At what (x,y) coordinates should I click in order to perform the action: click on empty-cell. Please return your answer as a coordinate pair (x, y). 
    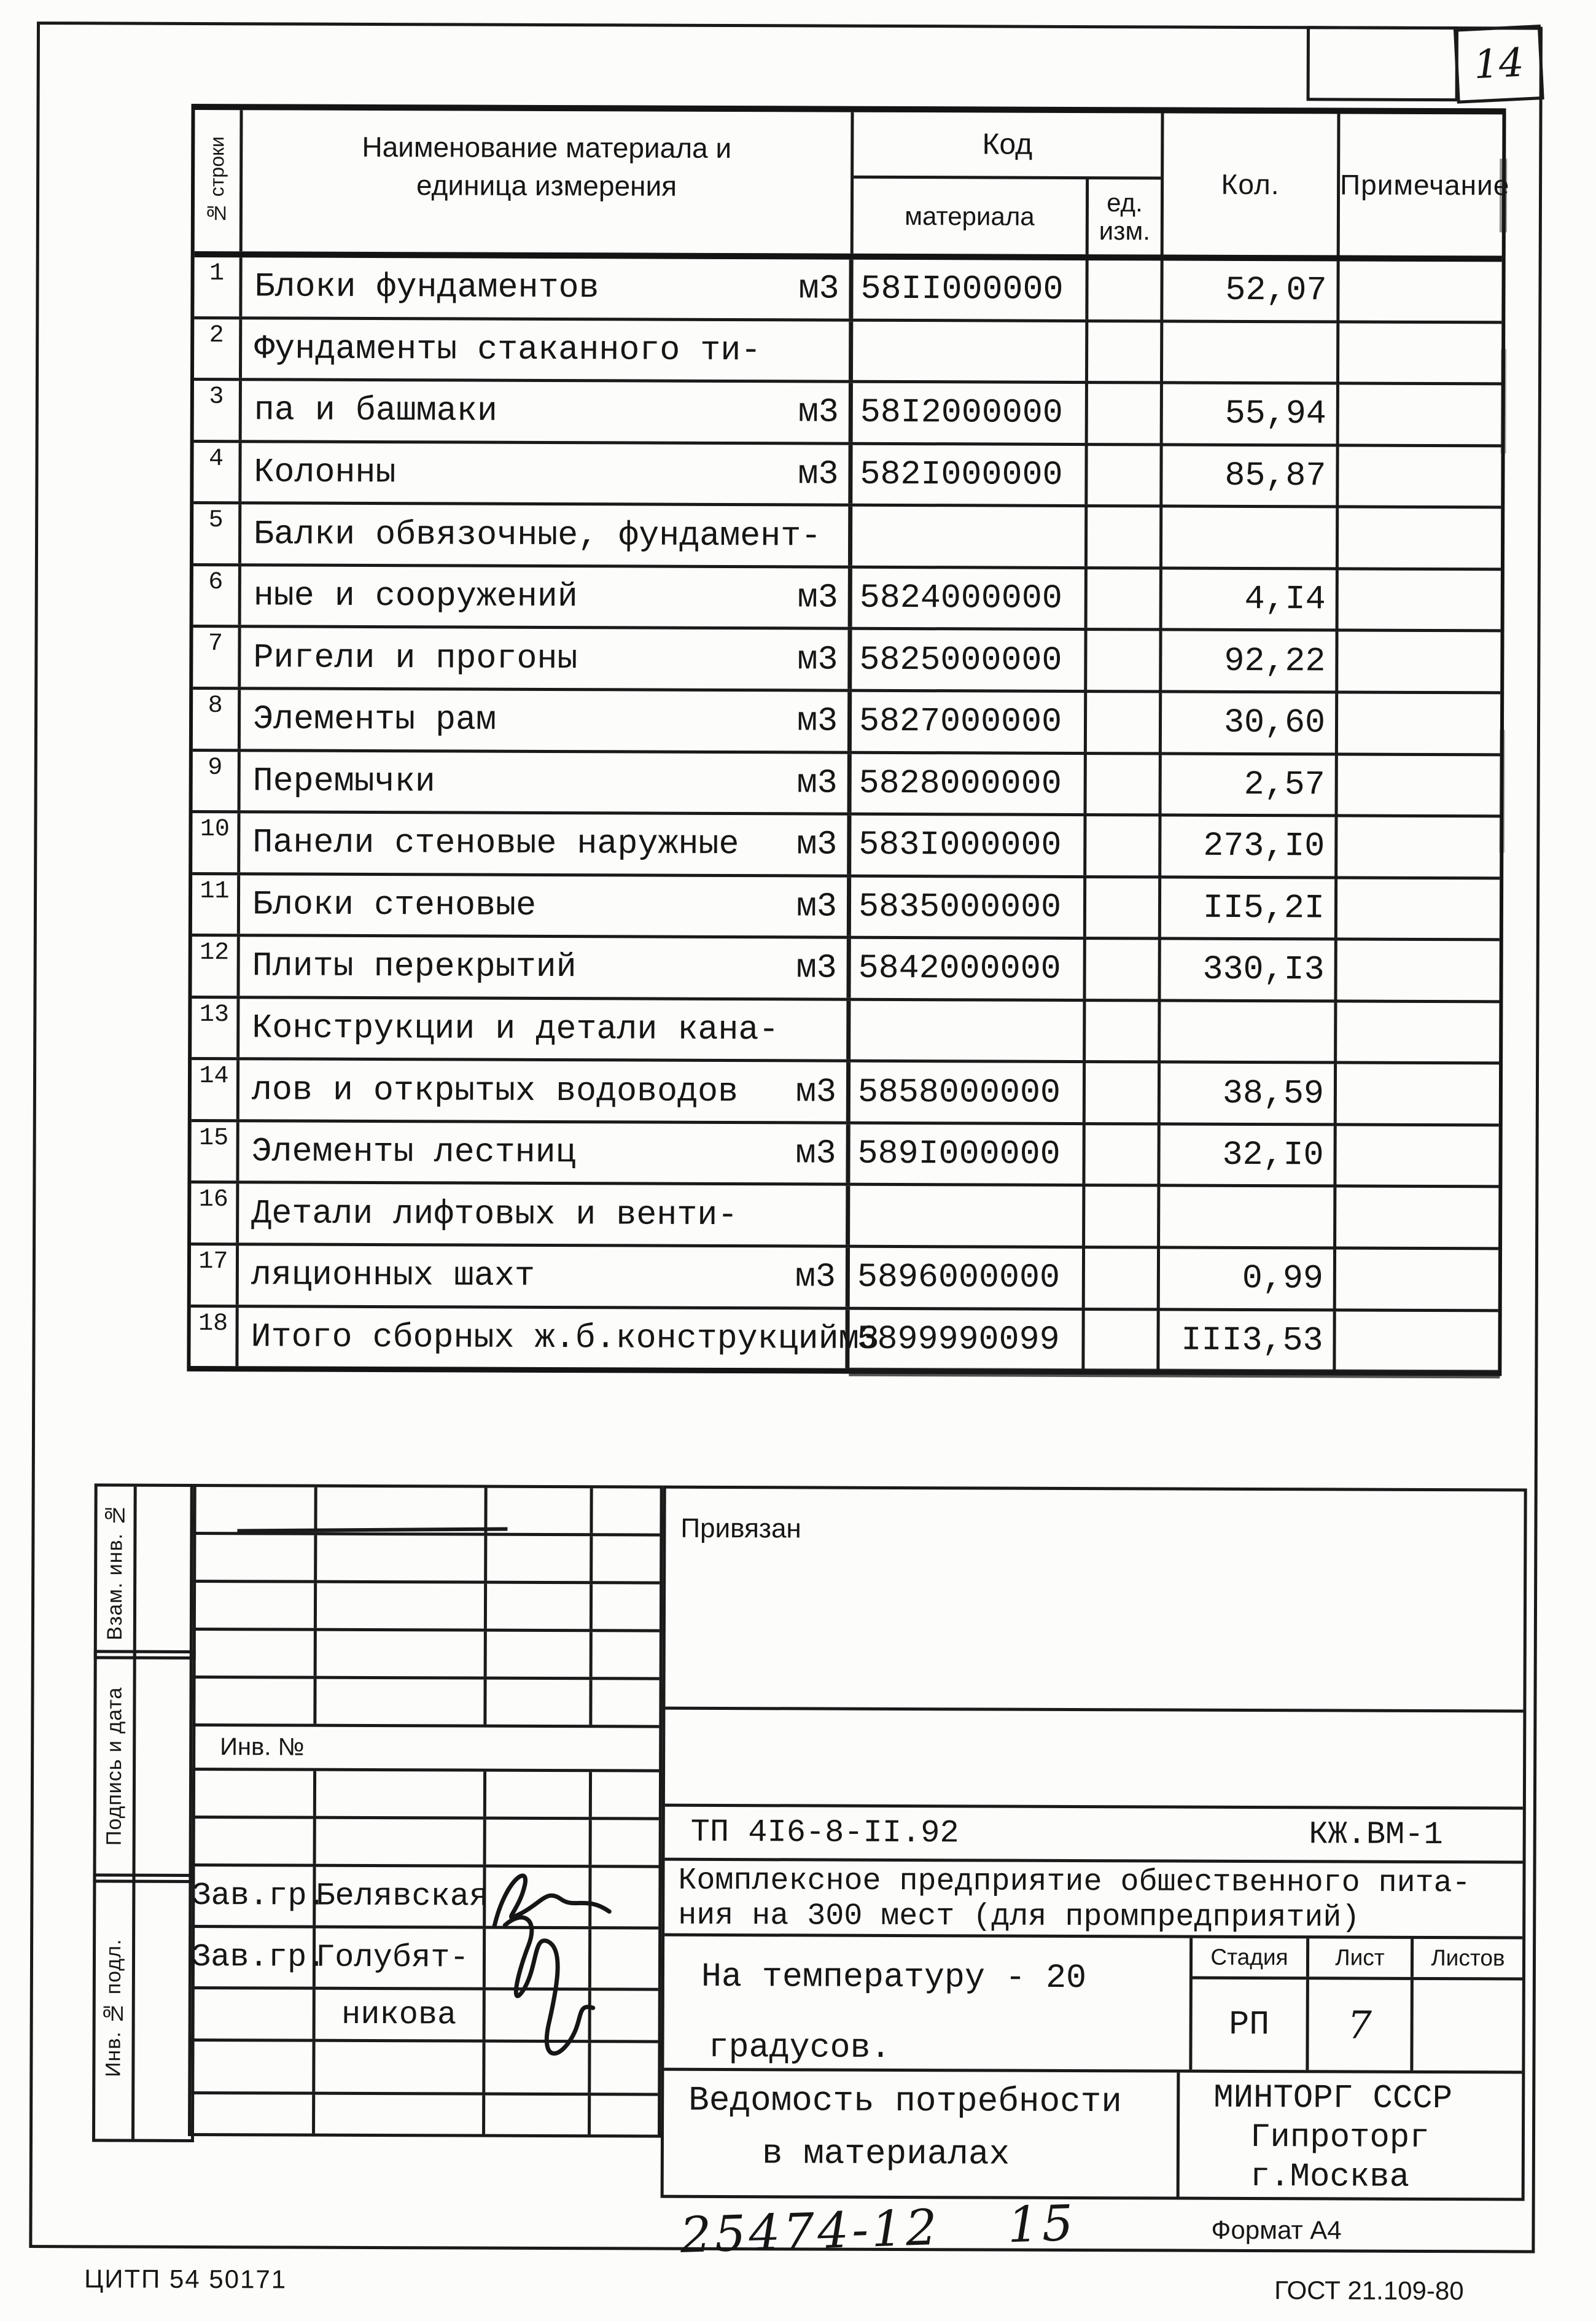
    Looking at the image, I should click on (1094, 1759).